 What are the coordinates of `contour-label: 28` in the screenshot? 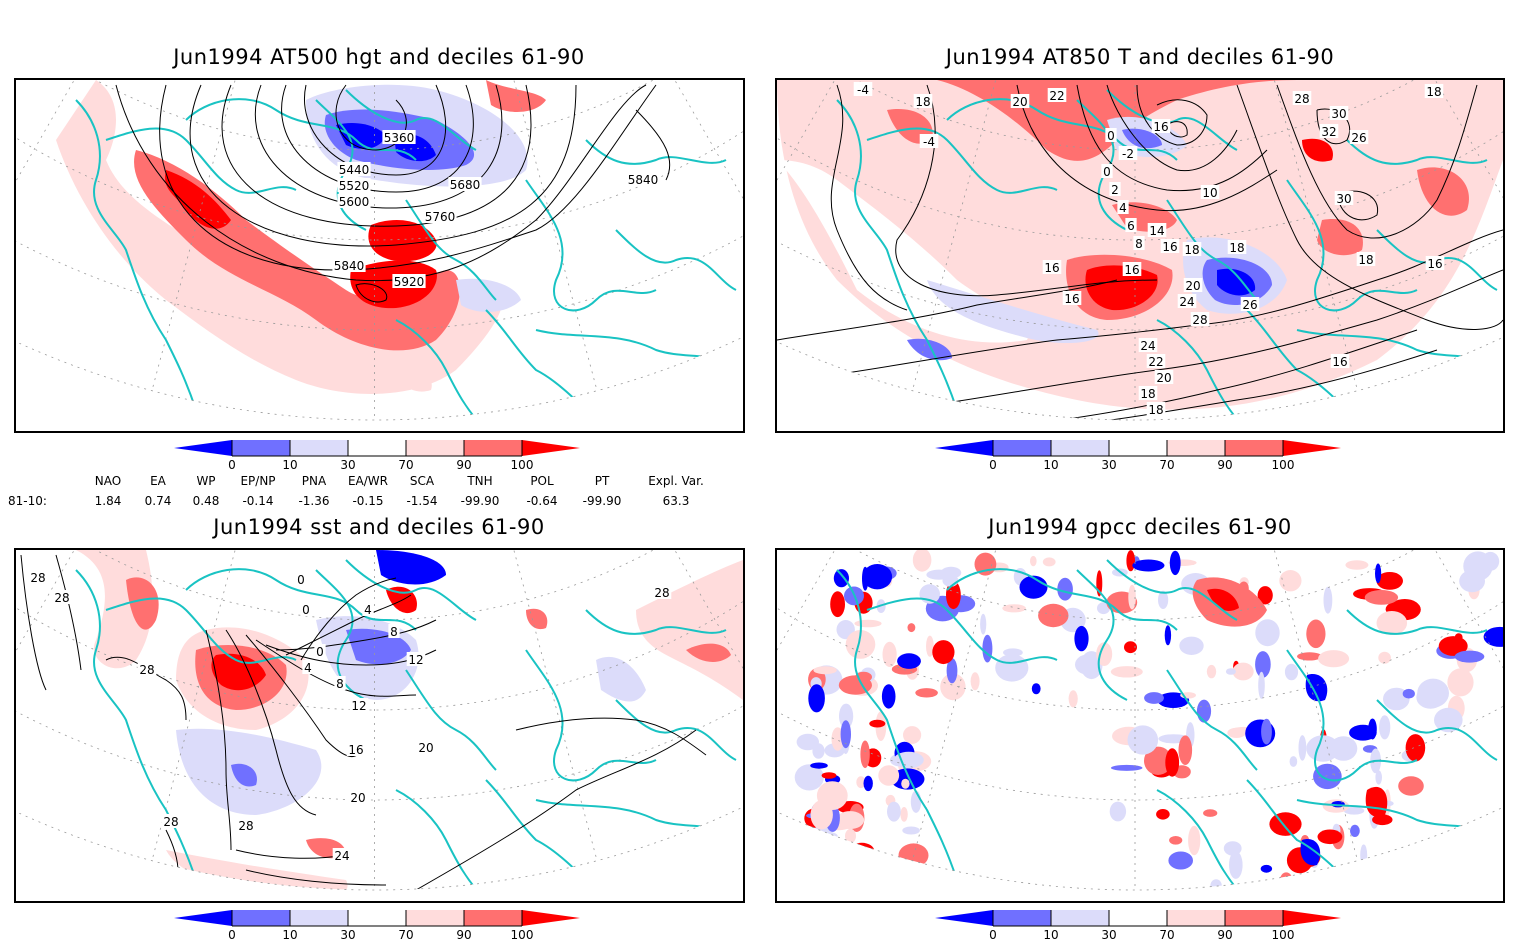 It's located at (62, 597).